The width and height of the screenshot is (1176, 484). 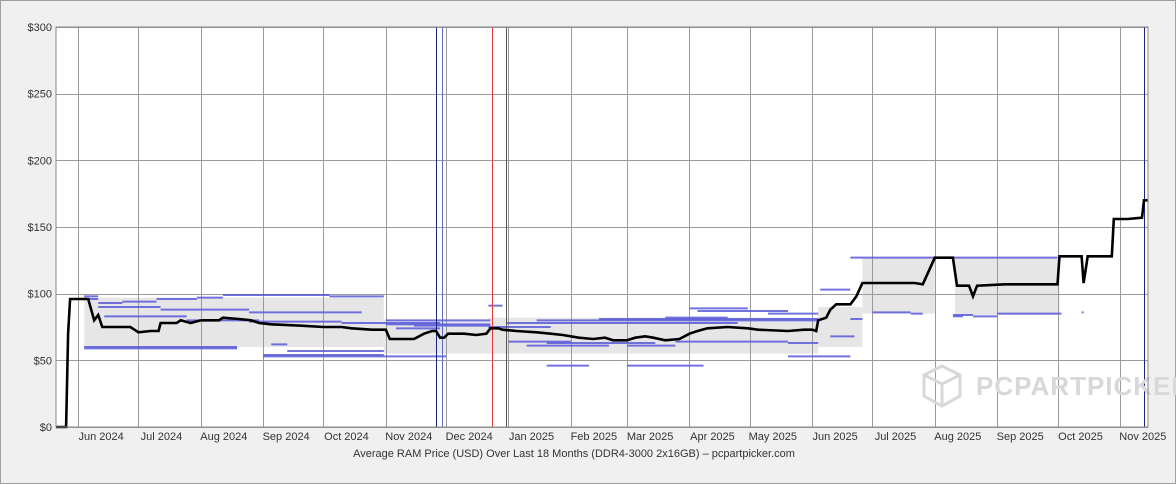 What do you see at coordinates (896, 437) in the screenshot?
I see `x-tick-label: Jul 2025` at bounding box center [896, 437].